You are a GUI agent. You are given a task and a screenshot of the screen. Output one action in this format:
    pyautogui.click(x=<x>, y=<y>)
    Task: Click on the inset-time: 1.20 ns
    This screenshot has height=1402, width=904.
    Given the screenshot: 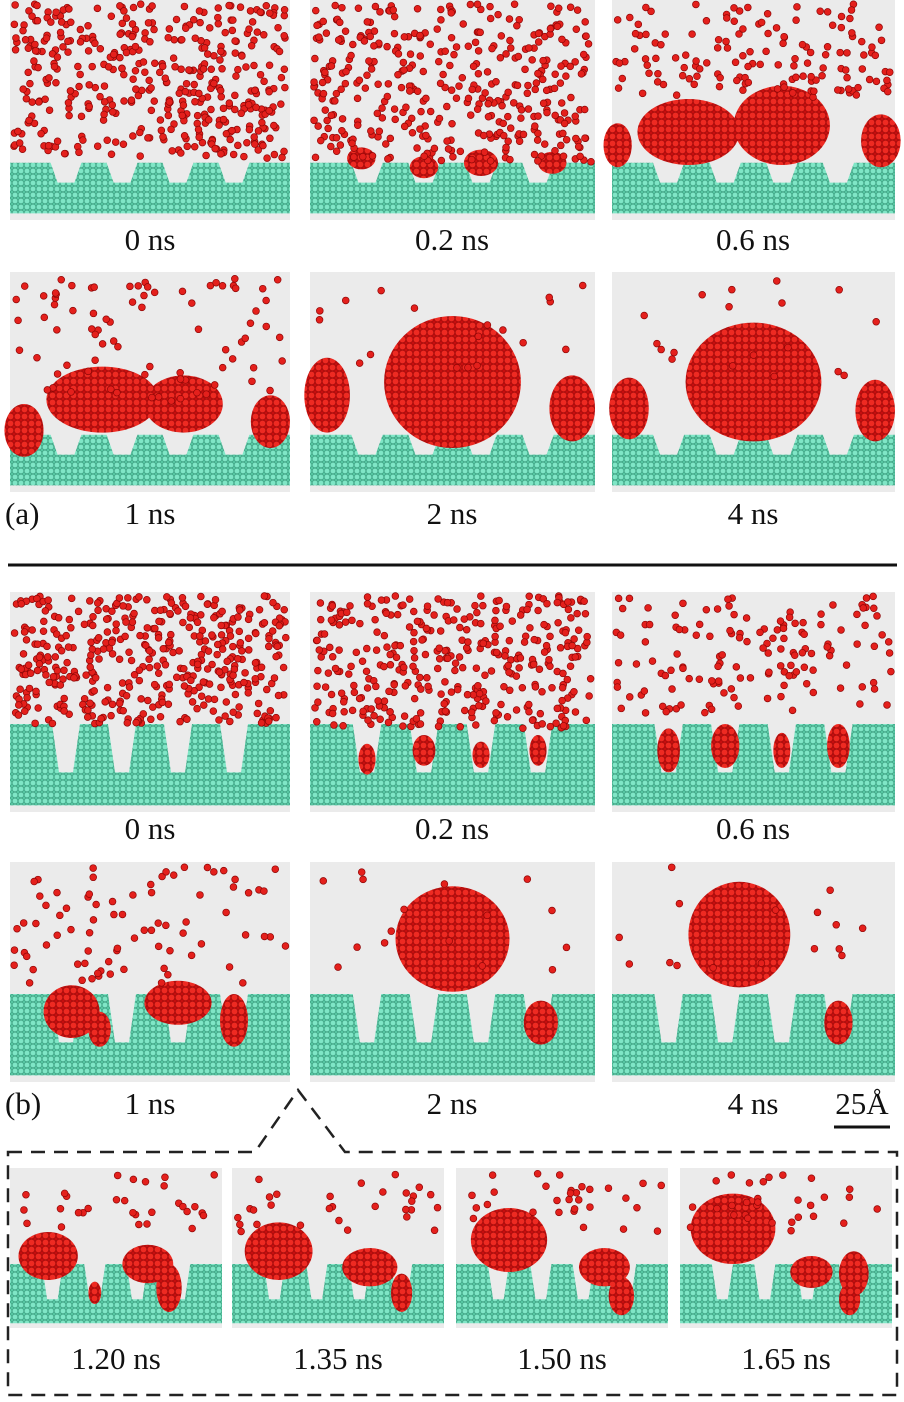 What is the action you would take?
    pyautogui.click(x=116, y=1358)
    